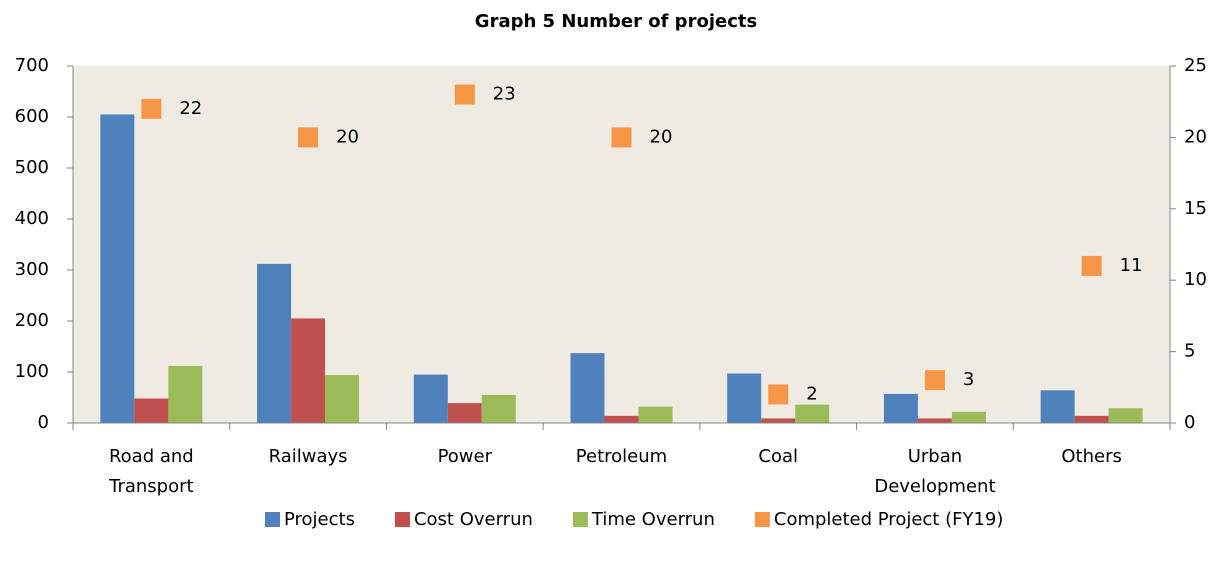 The width and height of the screenshot is (1231, 567). What do you see at coordinates (43, 422) in the screenshot?
I see `y-tick-label: 0` at bounding box center [43, 422].